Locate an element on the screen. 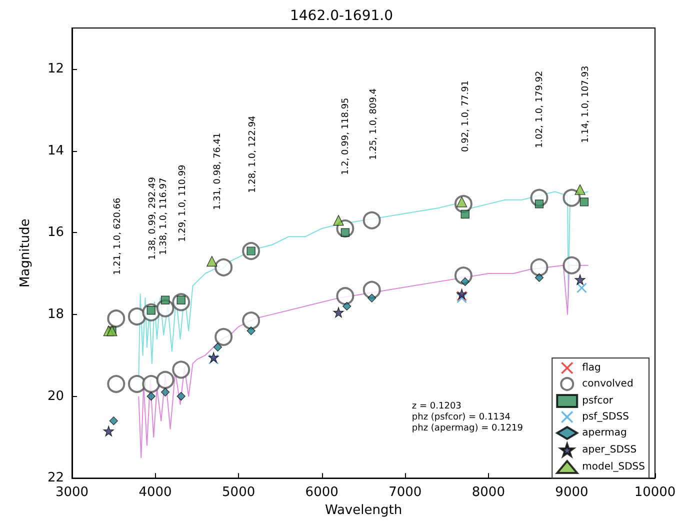  x-tick-label: 8000 is located at coordinates (488, 492).